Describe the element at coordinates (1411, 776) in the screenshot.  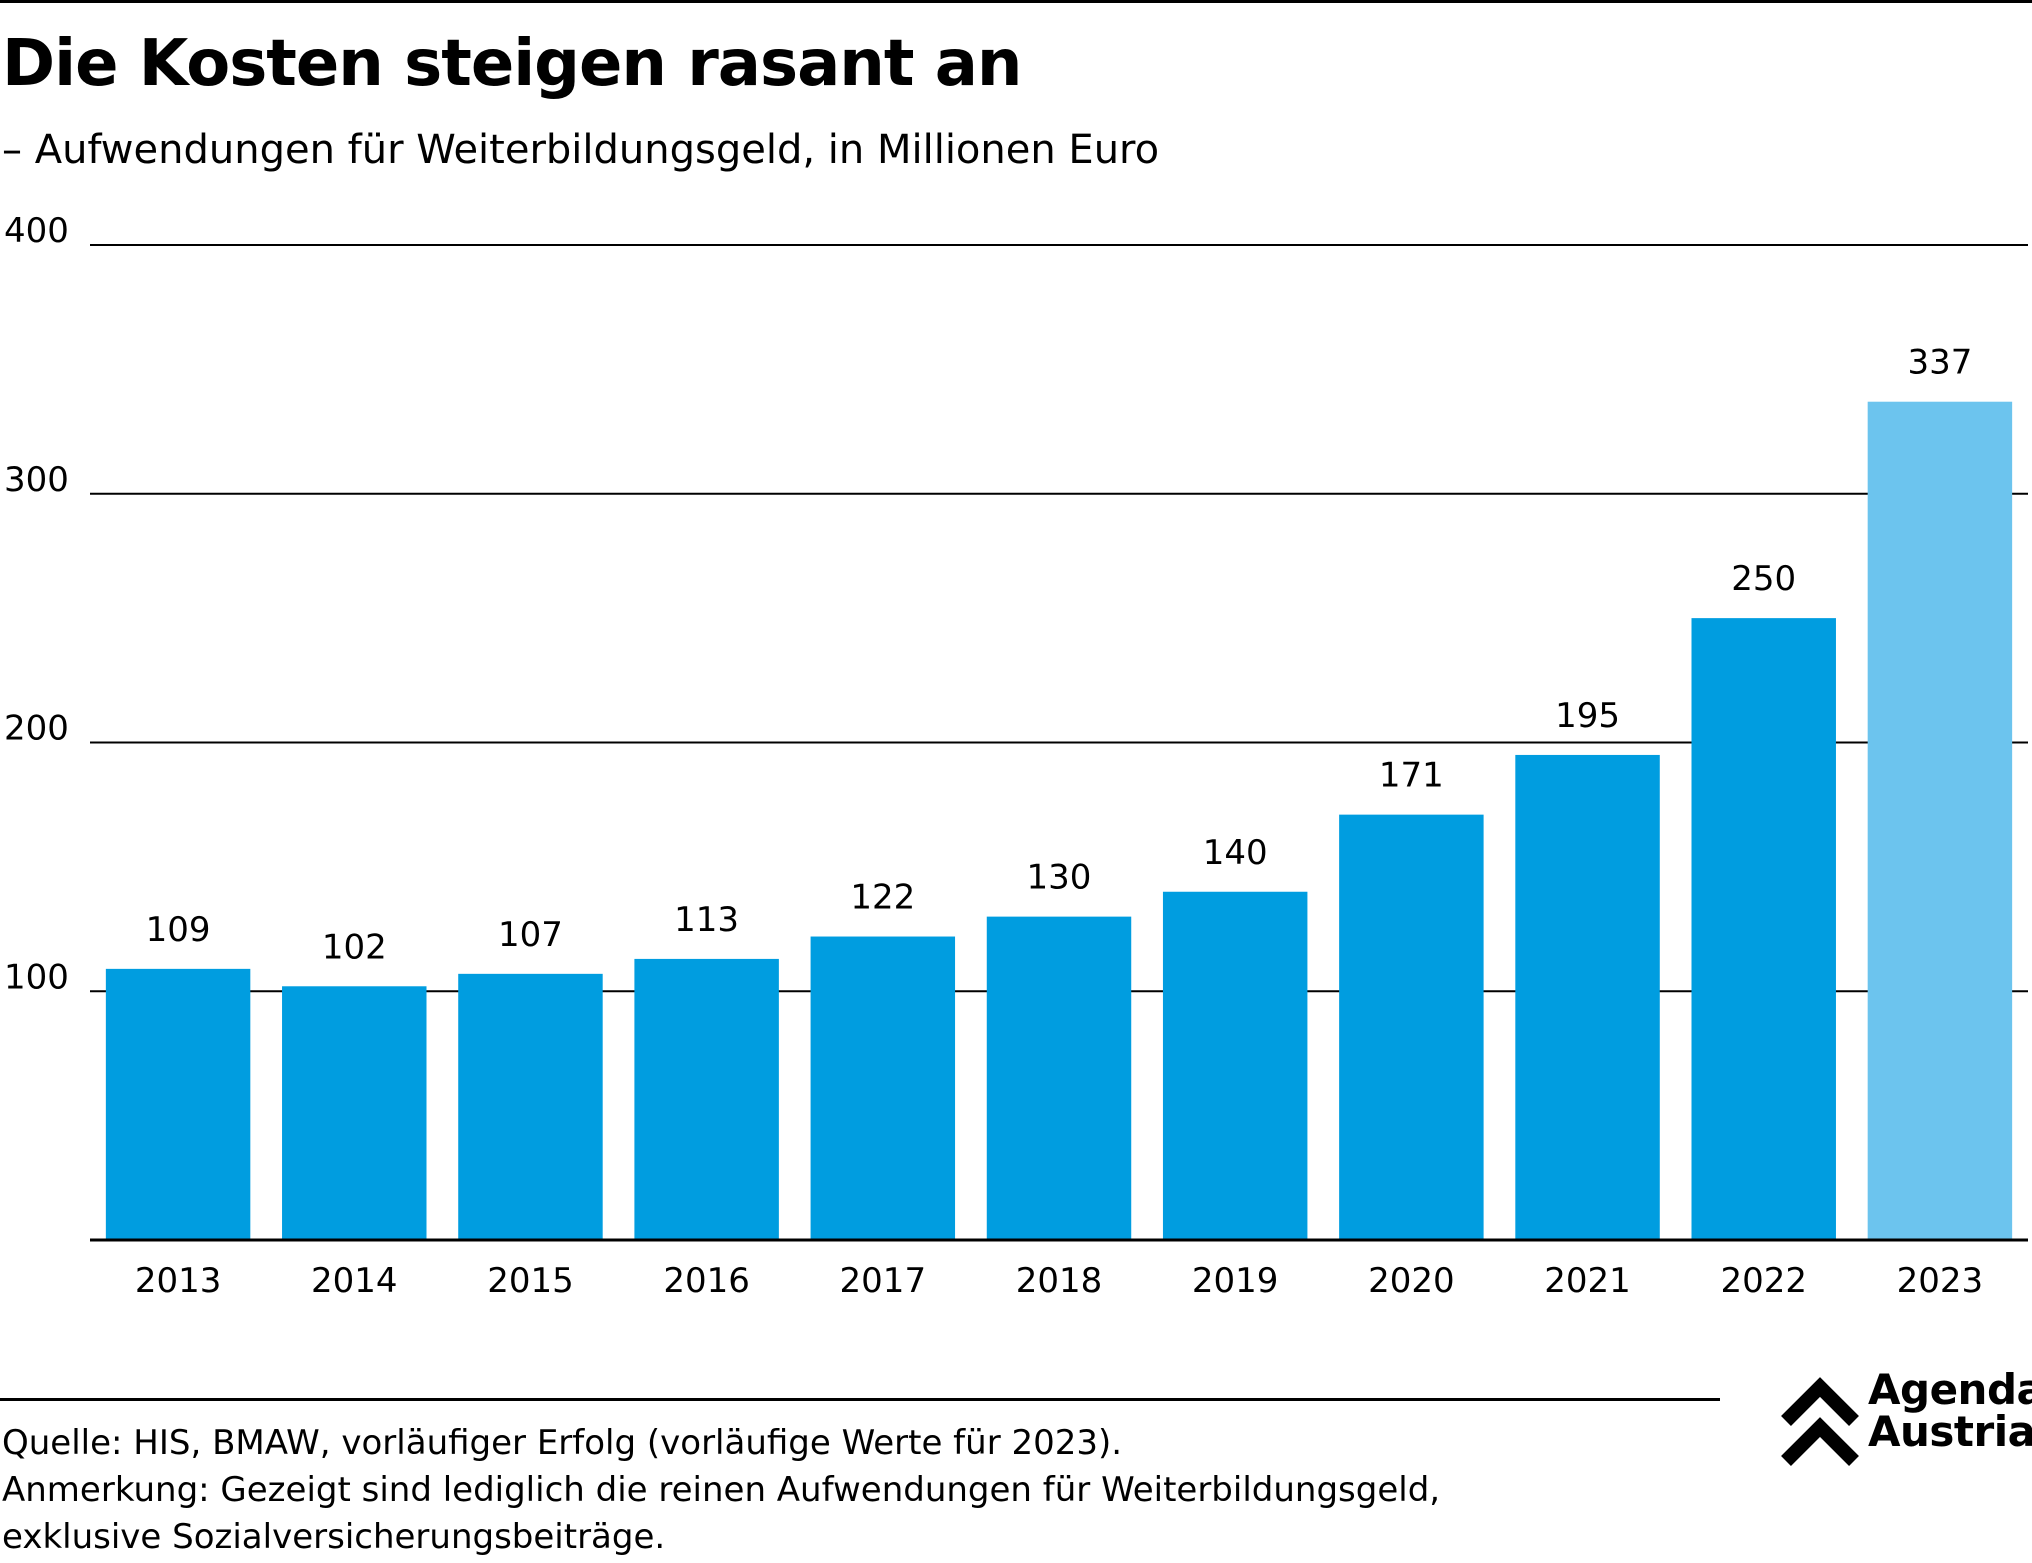
I see `data-label-2020: 171` at that location.